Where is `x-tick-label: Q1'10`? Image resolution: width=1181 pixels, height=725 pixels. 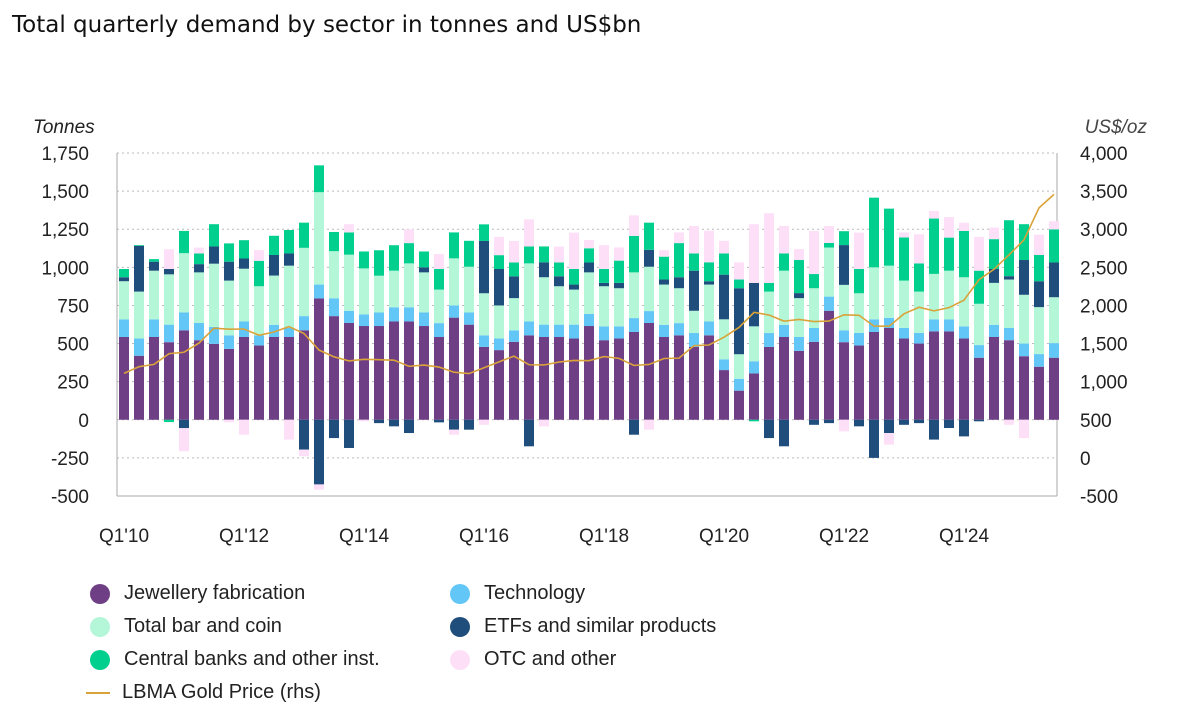
x-tick-label: Q1'10 is located at coordinates (124, 536).